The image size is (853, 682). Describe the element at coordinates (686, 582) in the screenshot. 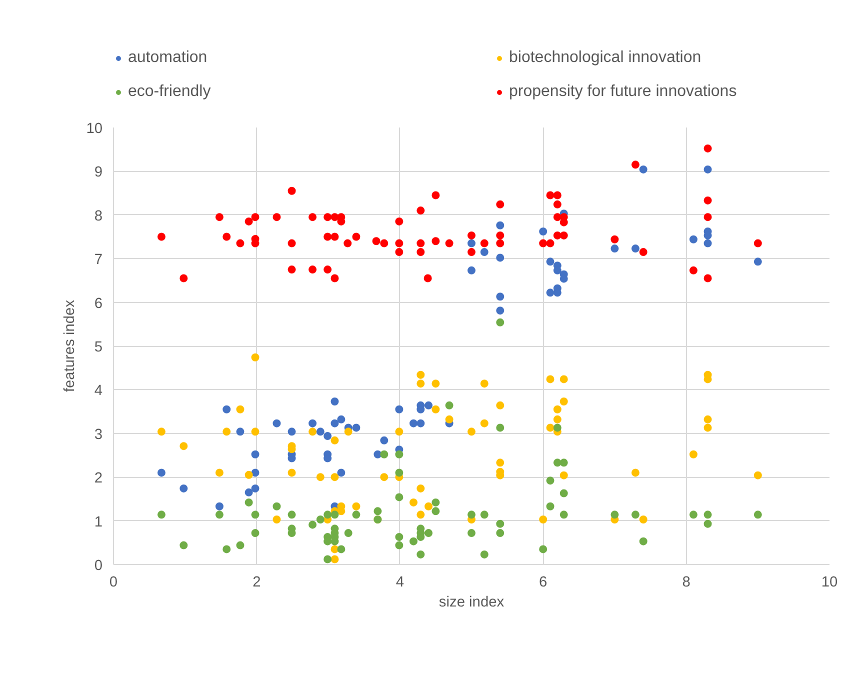

I see `x-tick-label: 8` at that location.